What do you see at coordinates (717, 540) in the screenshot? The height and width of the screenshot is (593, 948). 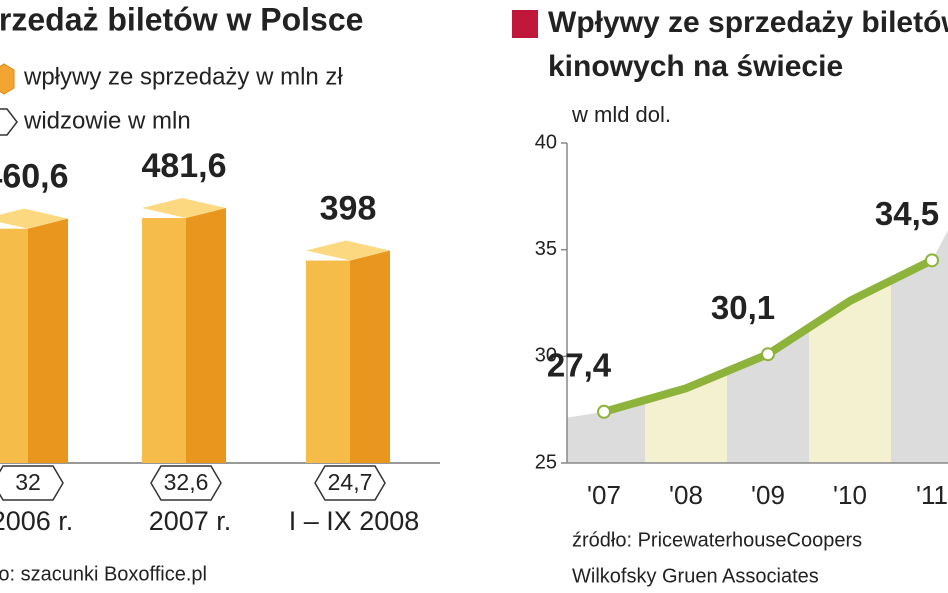 I see `source: źródło: PricewaterhouseCoopers` at bounding box center [717, 540].